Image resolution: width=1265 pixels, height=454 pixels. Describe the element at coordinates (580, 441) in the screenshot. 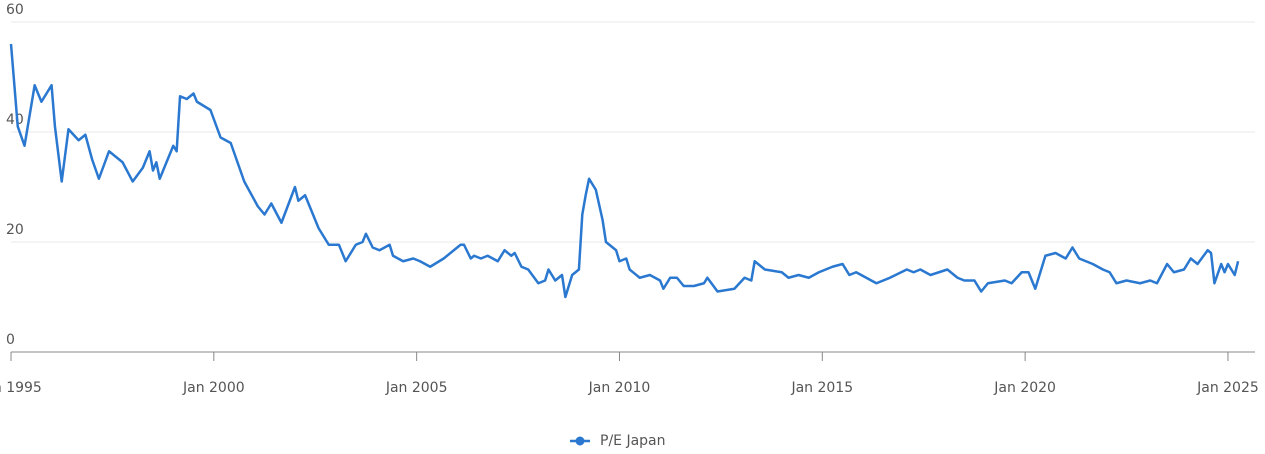

I see `legend-marker` at that location.